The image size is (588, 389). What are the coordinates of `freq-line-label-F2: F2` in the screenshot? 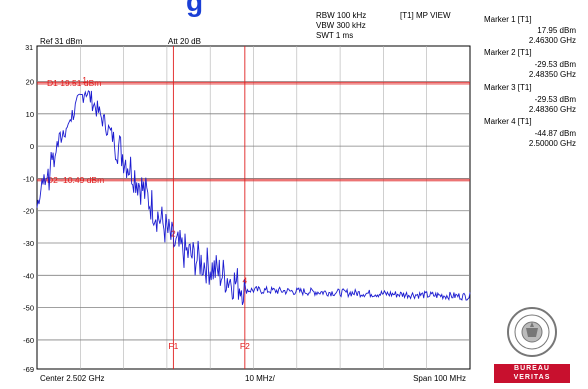 It's located at (245, 346).